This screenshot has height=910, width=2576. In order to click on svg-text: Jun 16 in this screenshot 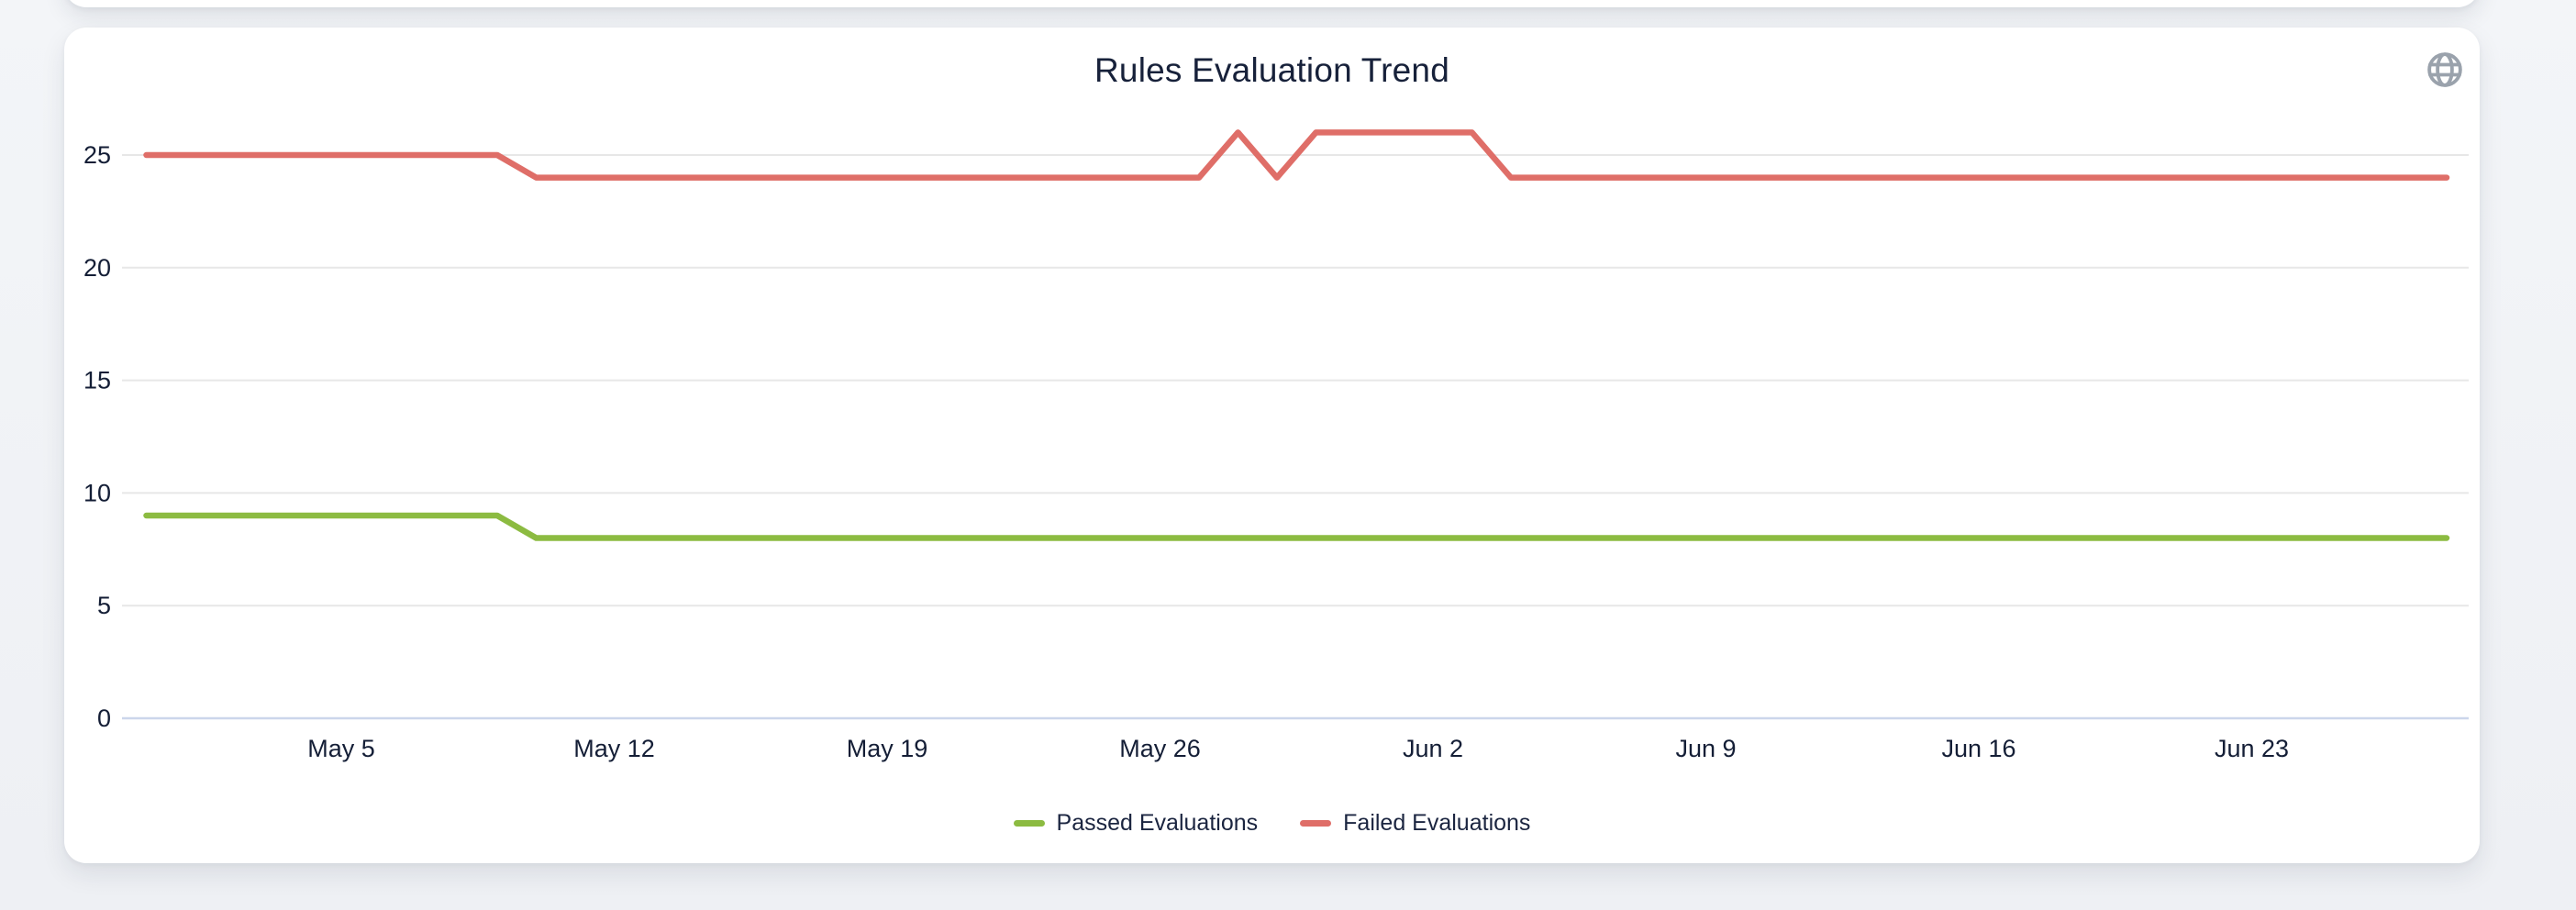, I will do `click(1978, 748)`.